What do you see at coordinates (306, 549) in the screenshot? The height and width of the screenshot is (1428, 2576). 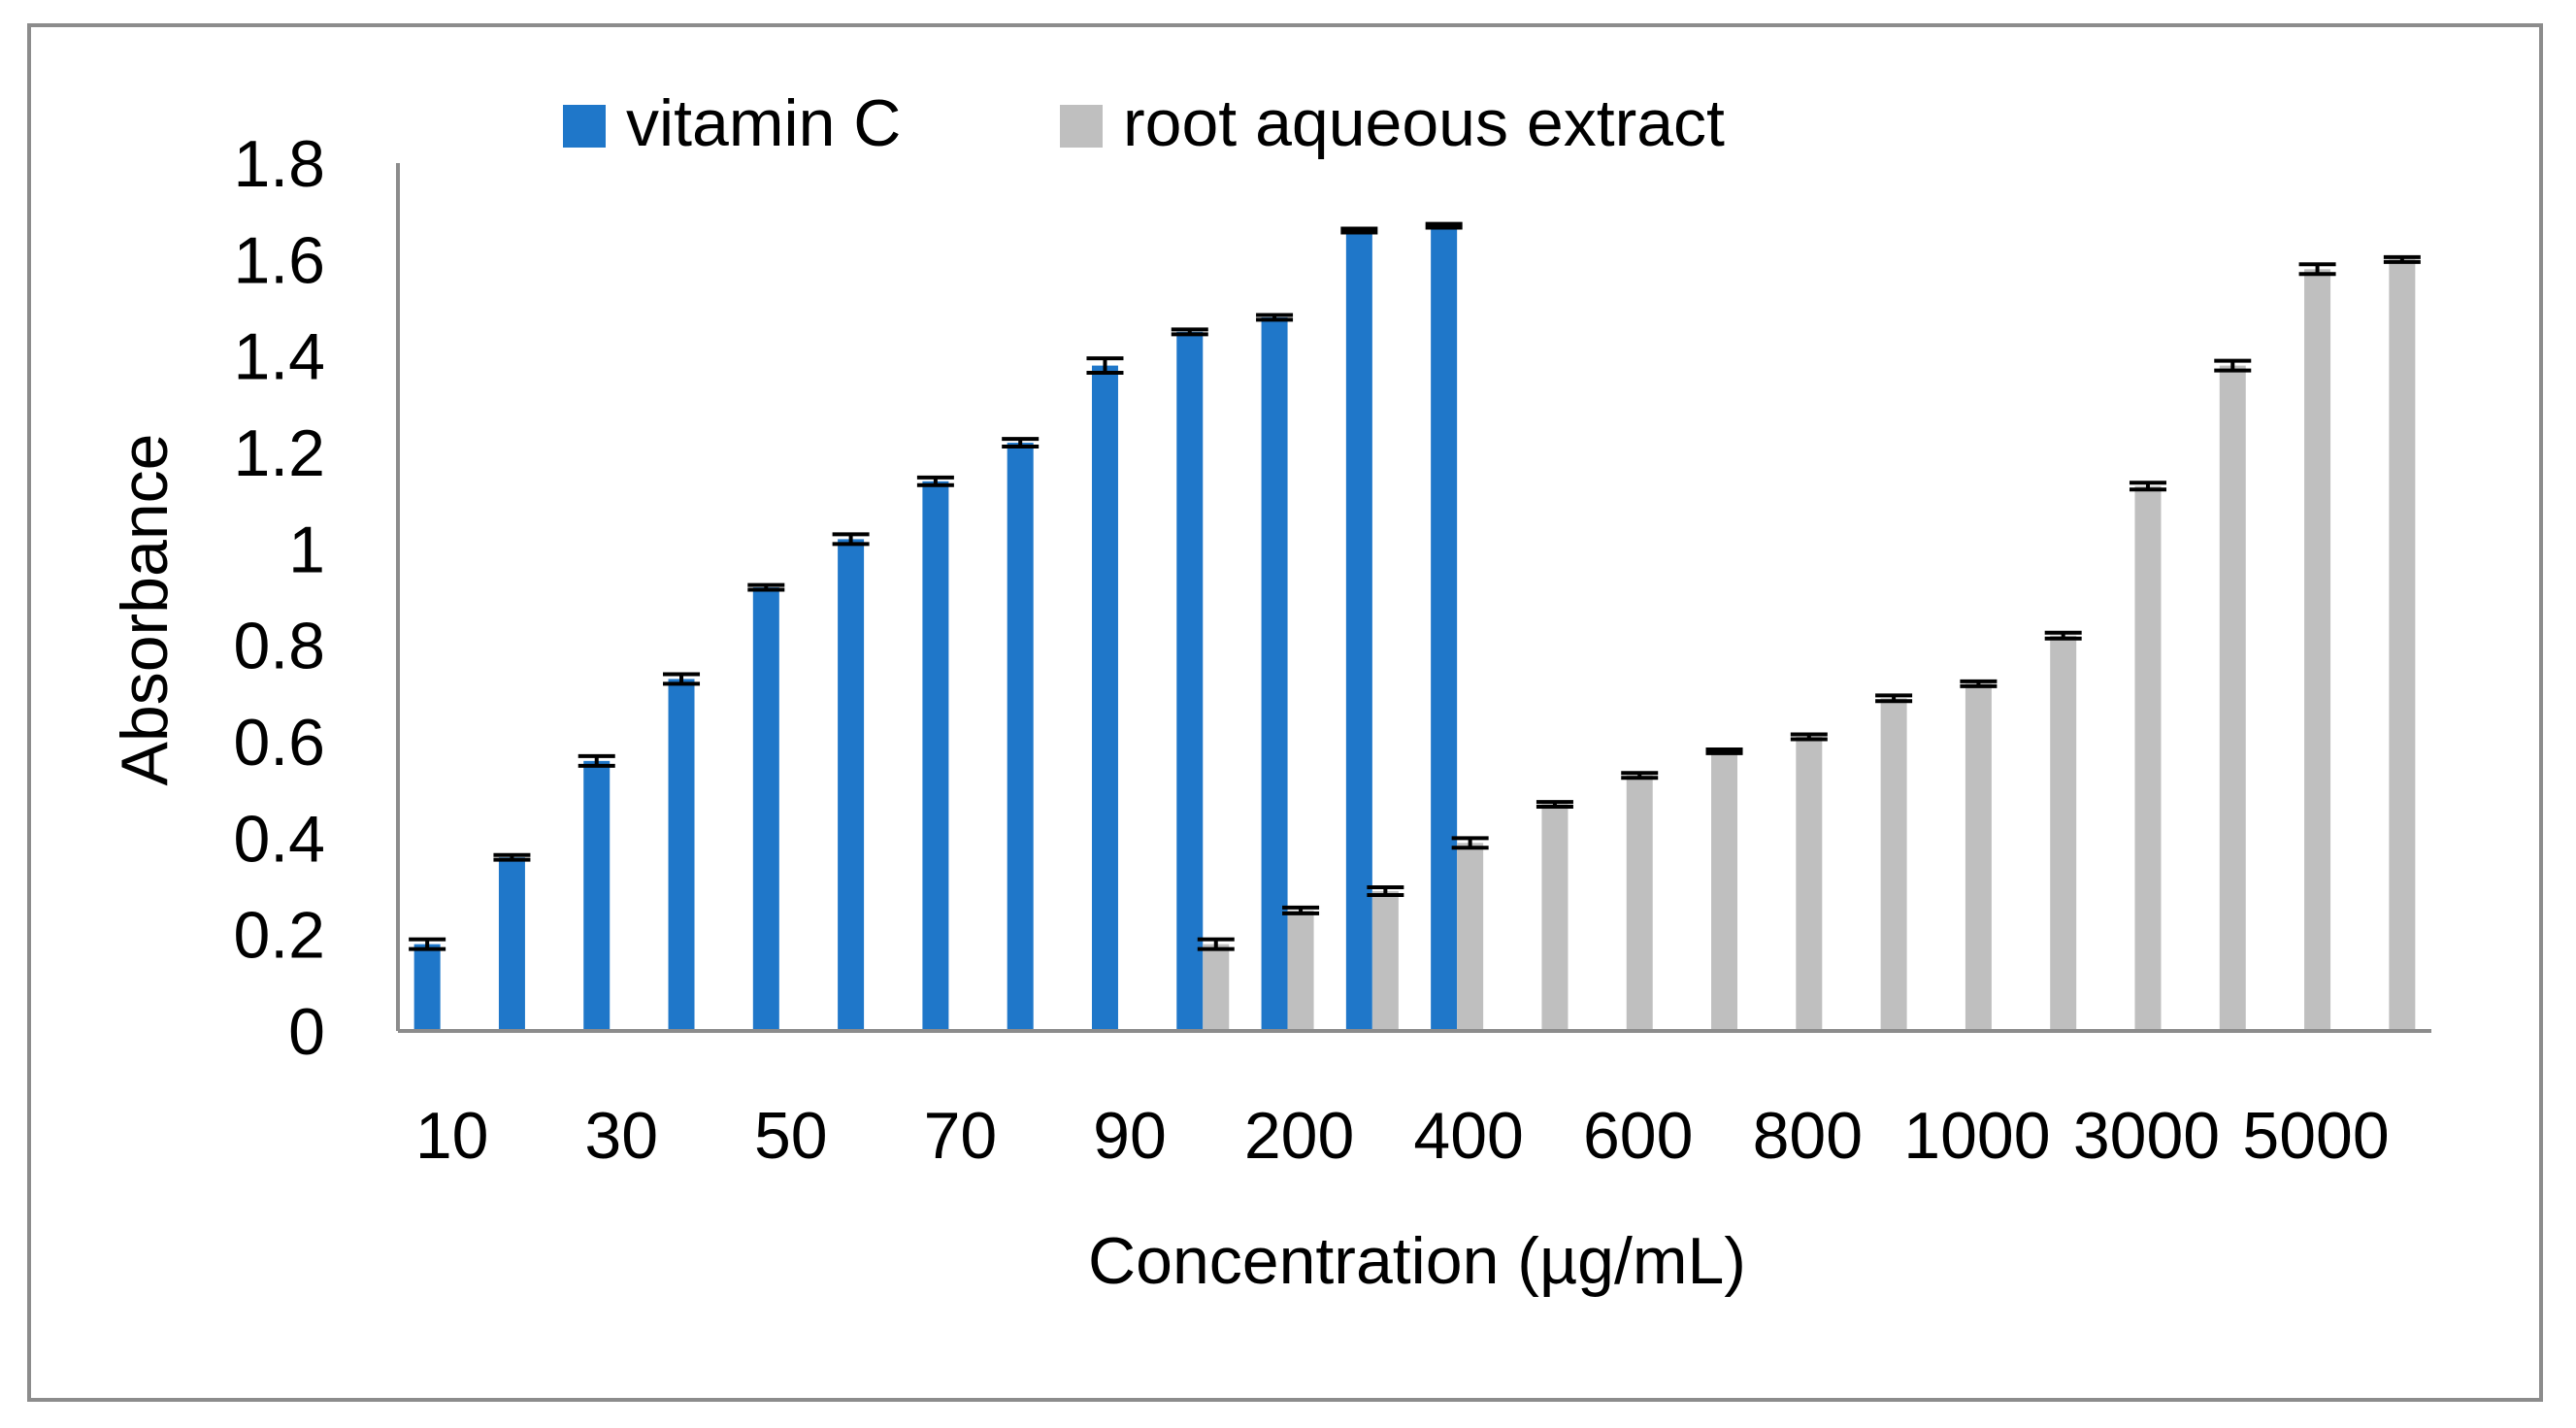 I see `y-tick-label: 1` at bounding box center [306, 549].